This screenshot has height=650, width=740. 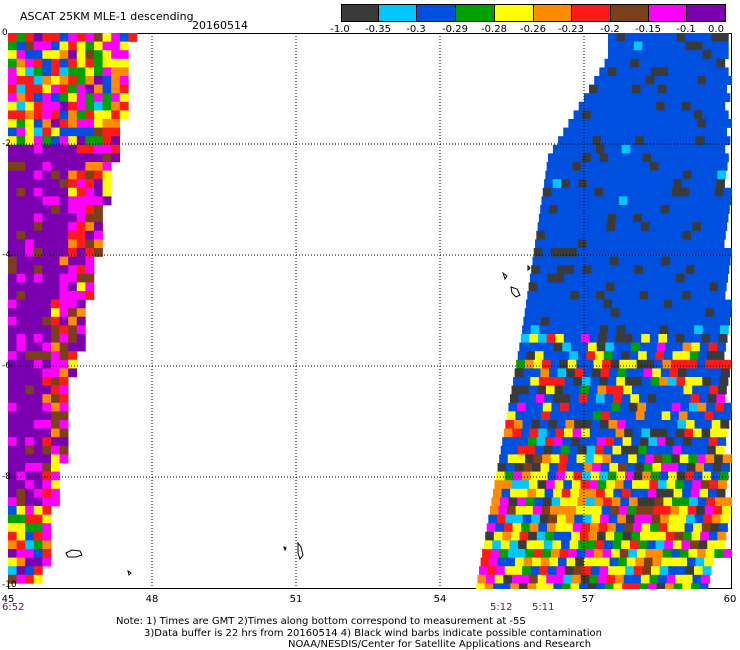 What do you see at coordinates (220, 25) in the screenshot?
I see `map-date: 20160514` at bounding box center [220, 25].